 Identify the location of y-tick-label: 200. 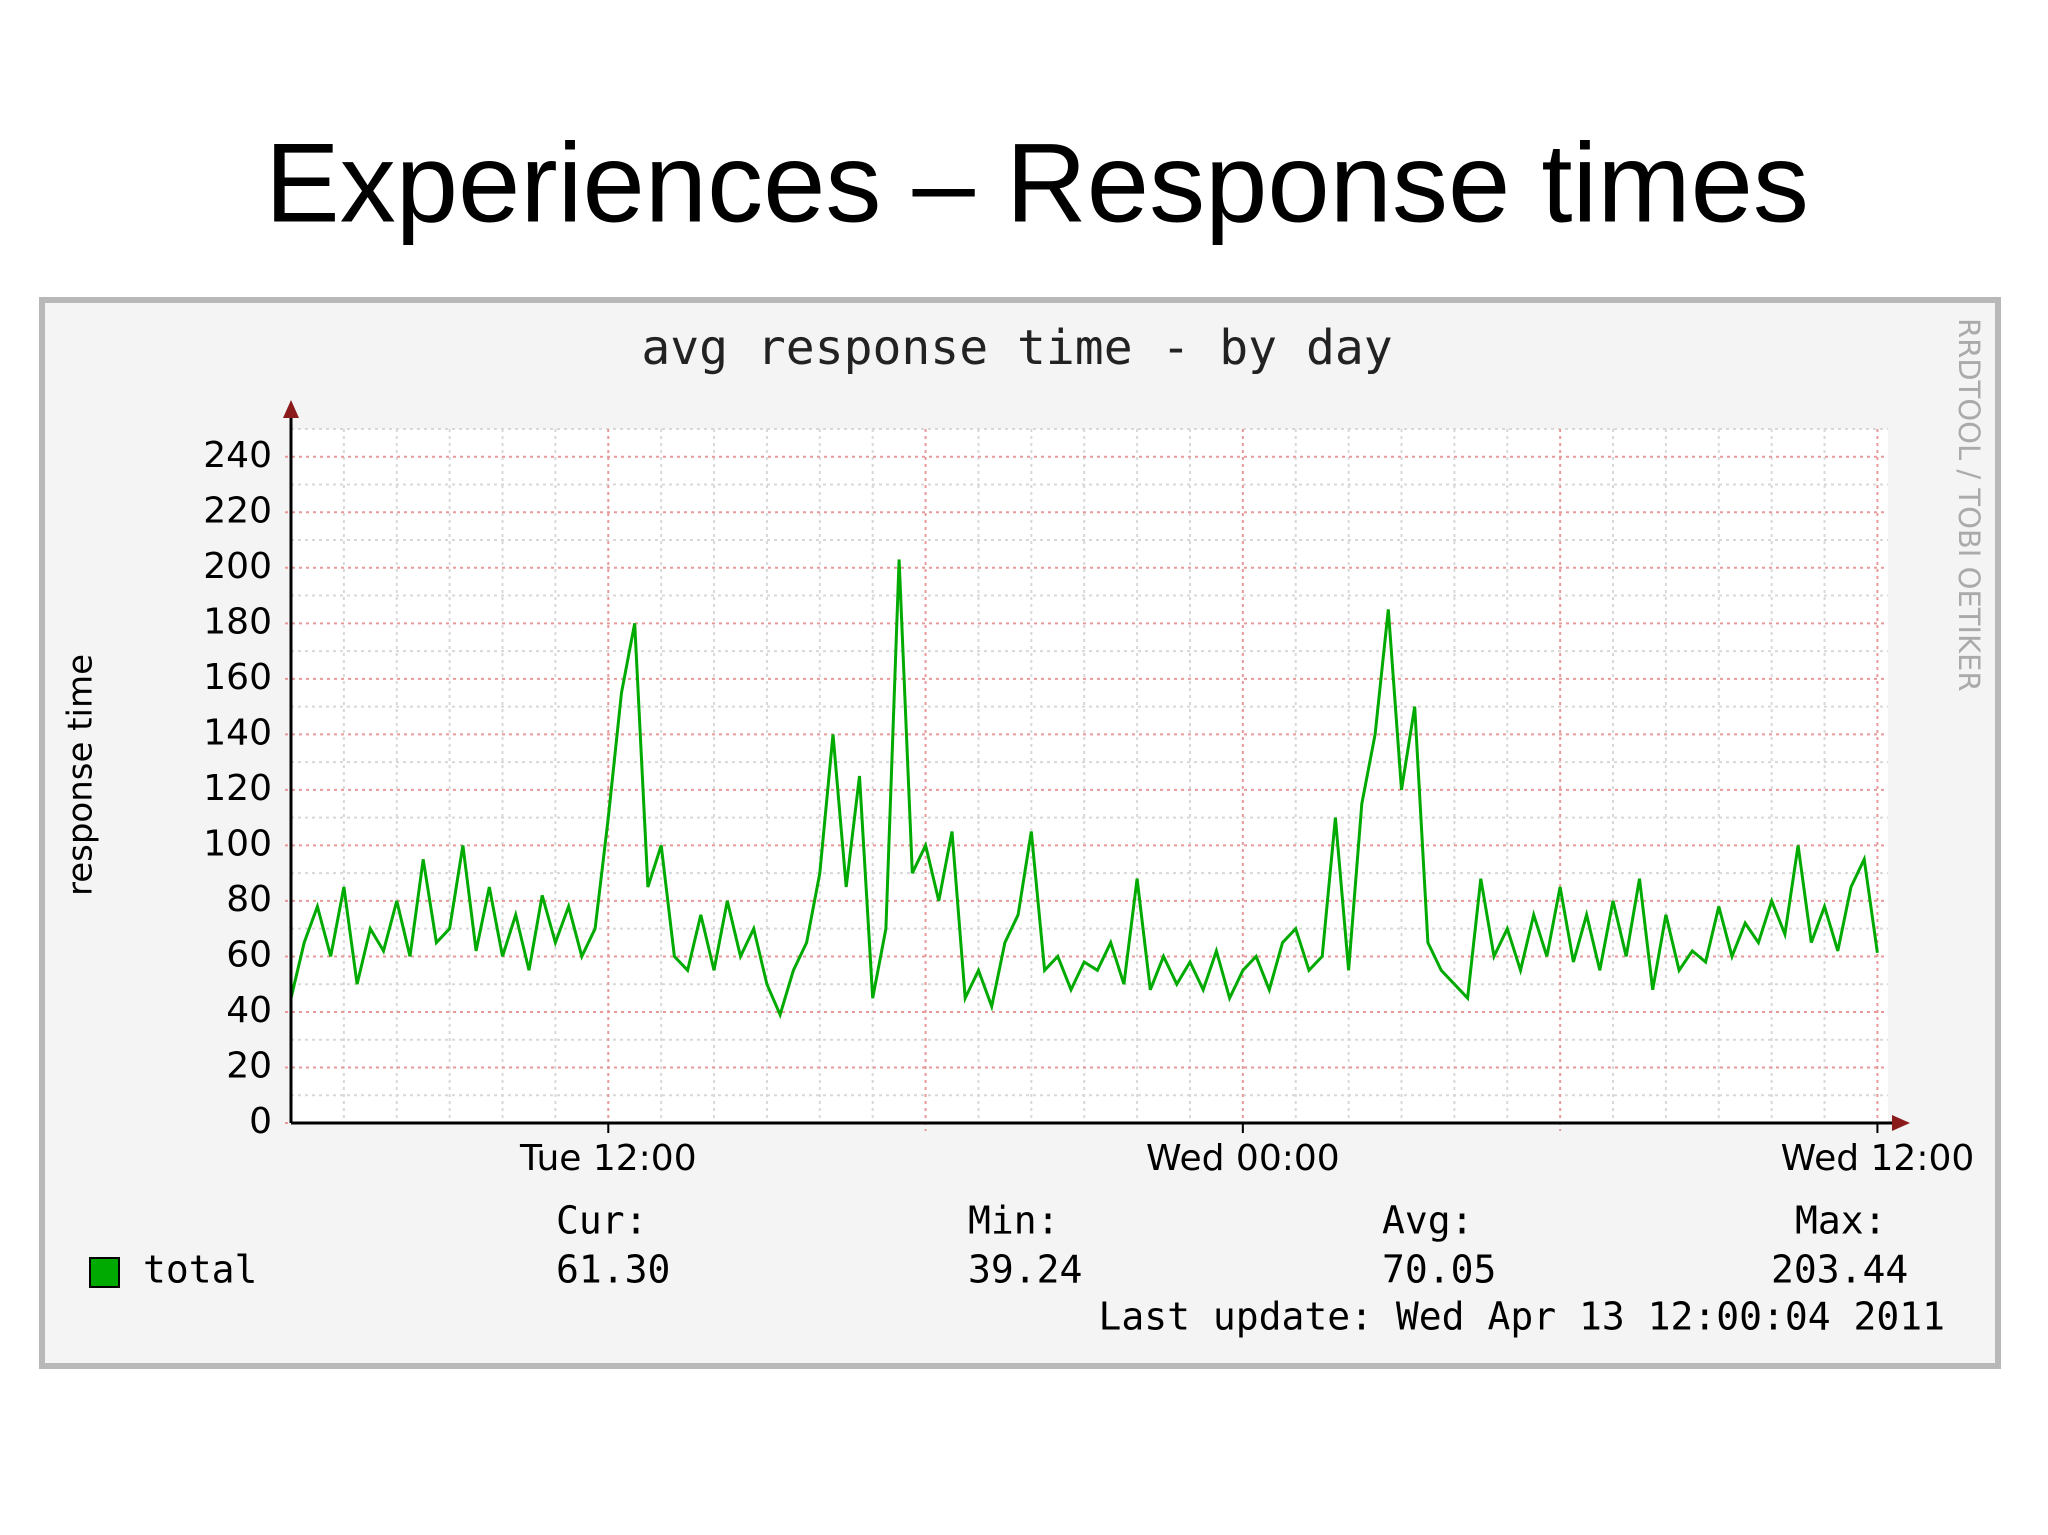
(237, 566).